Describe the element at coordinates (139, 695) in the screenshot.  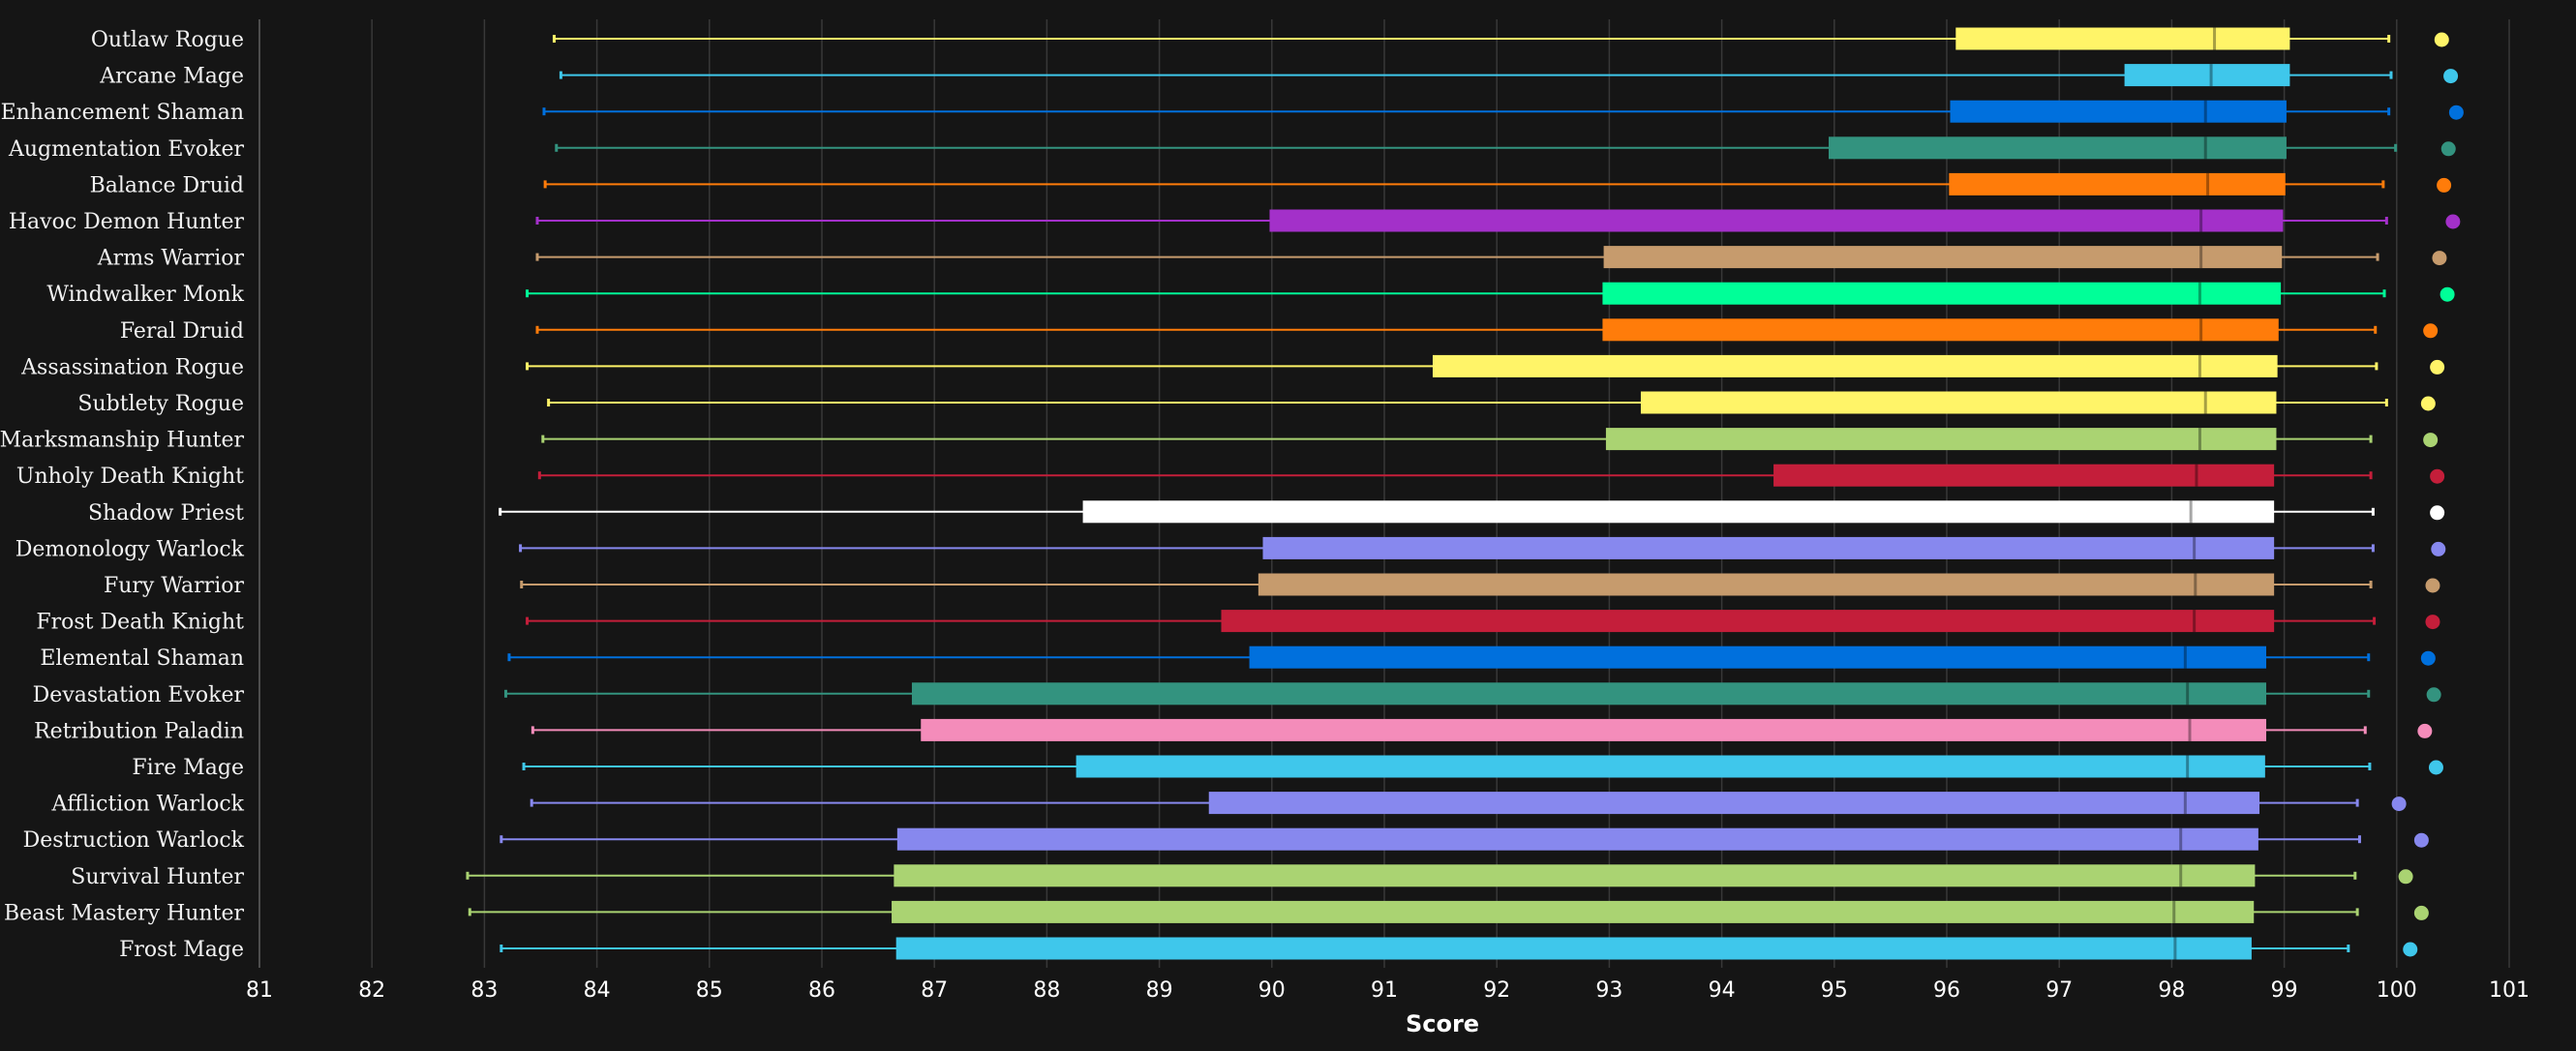
I see `category-label: Devastation Evoker` at that location.